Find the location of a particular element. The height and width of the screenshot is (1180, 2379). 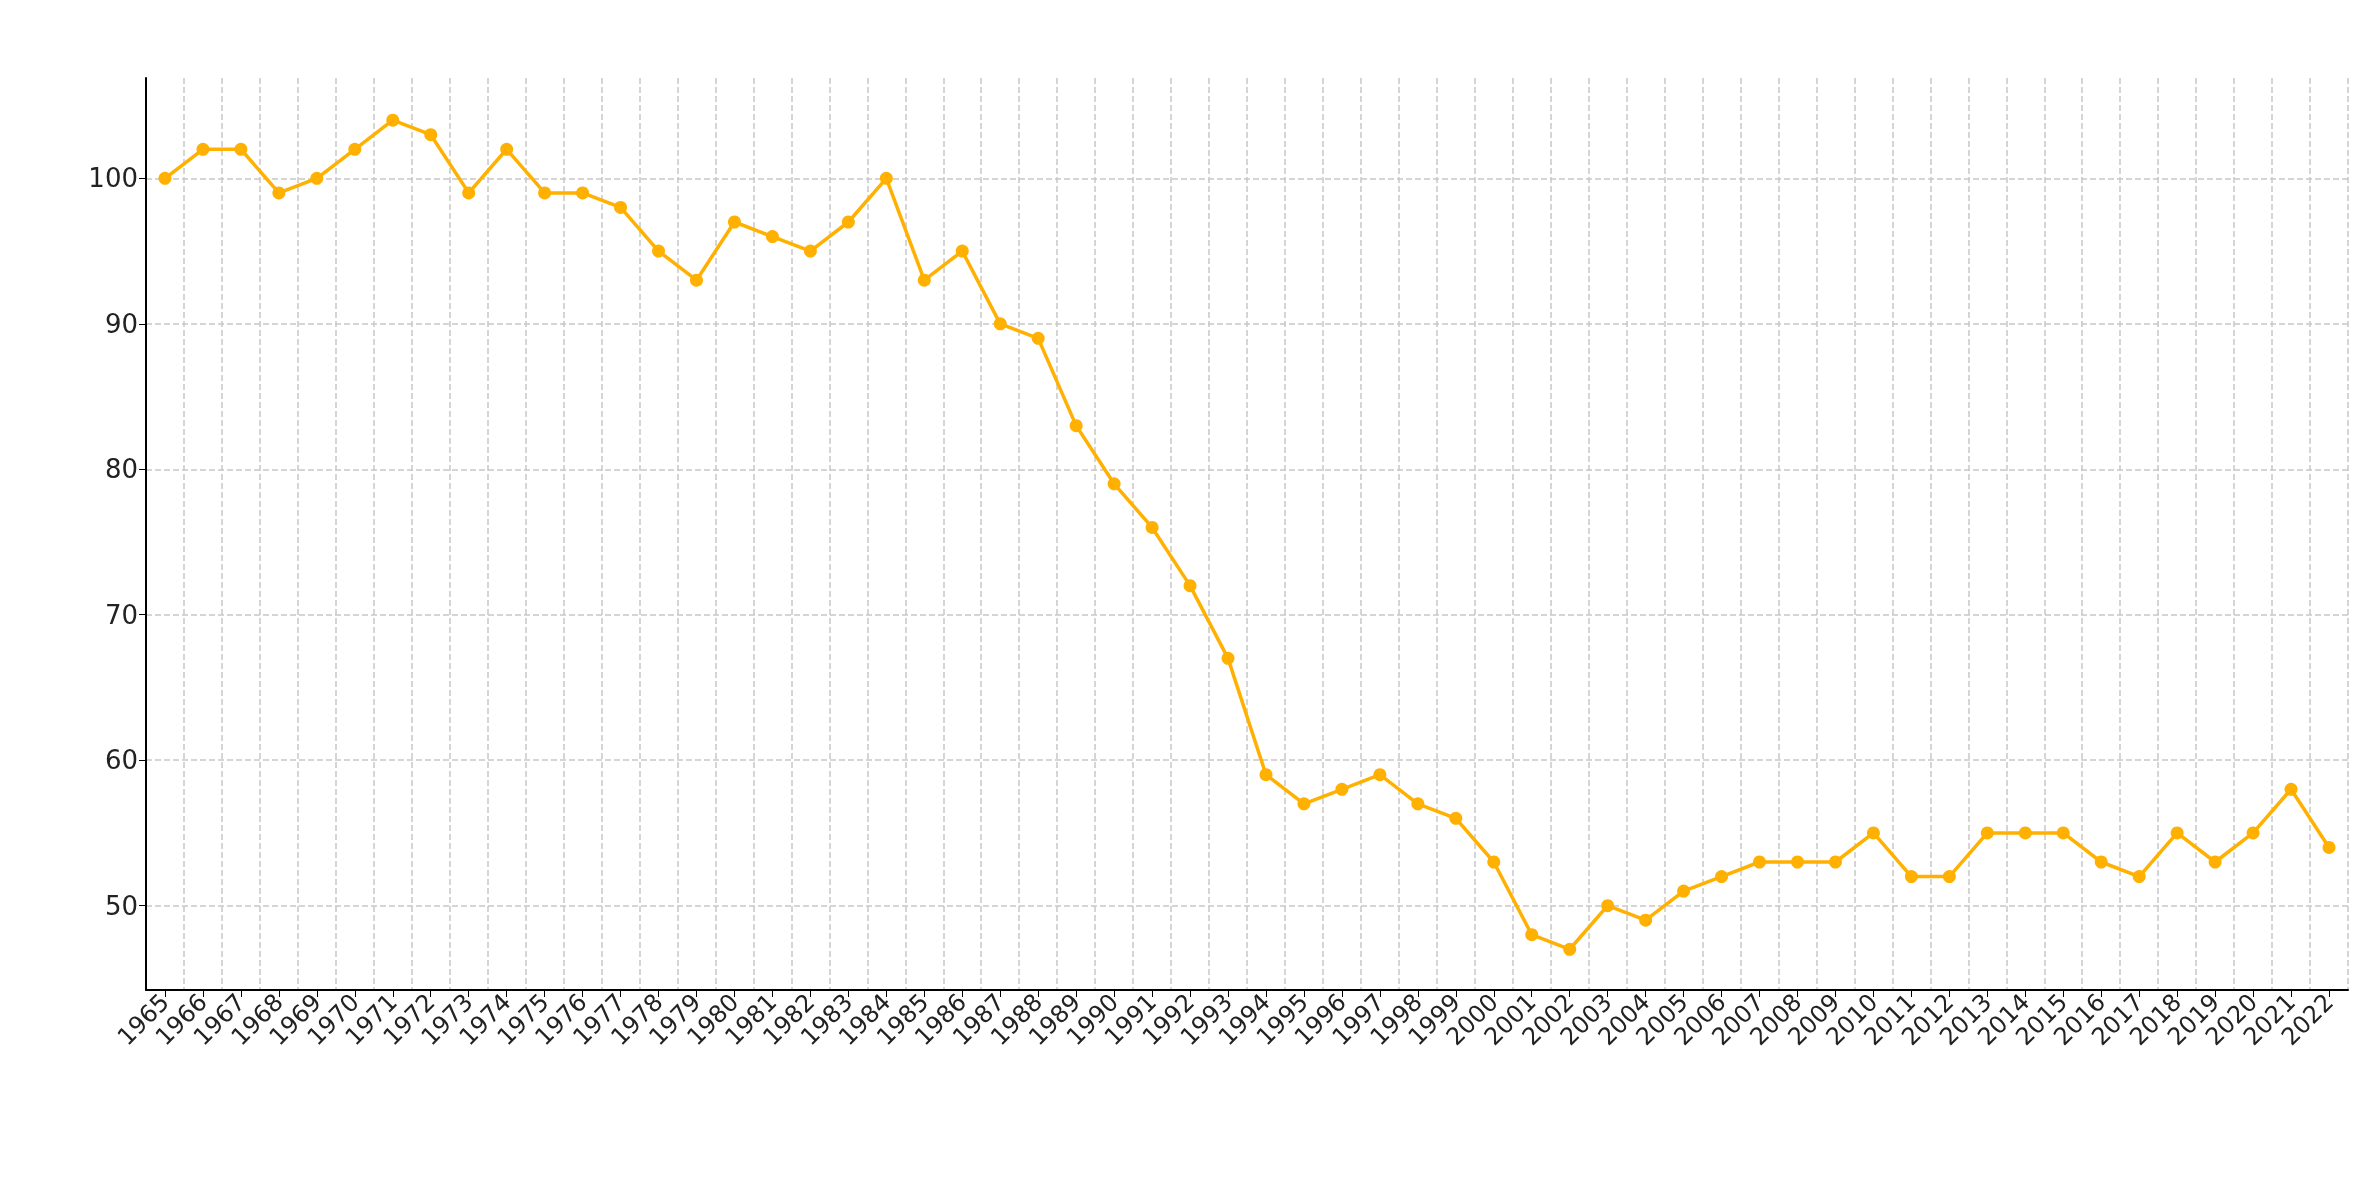

y-tick-label: 70 is located at coordinates (121, 614).